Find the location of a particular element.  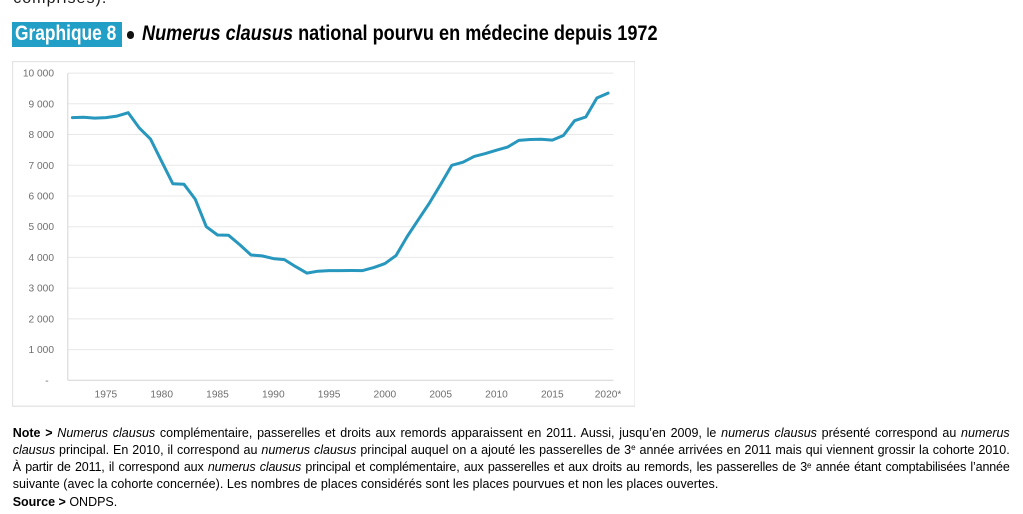

svg-text: 1980 is located at coordinates (161, 395).